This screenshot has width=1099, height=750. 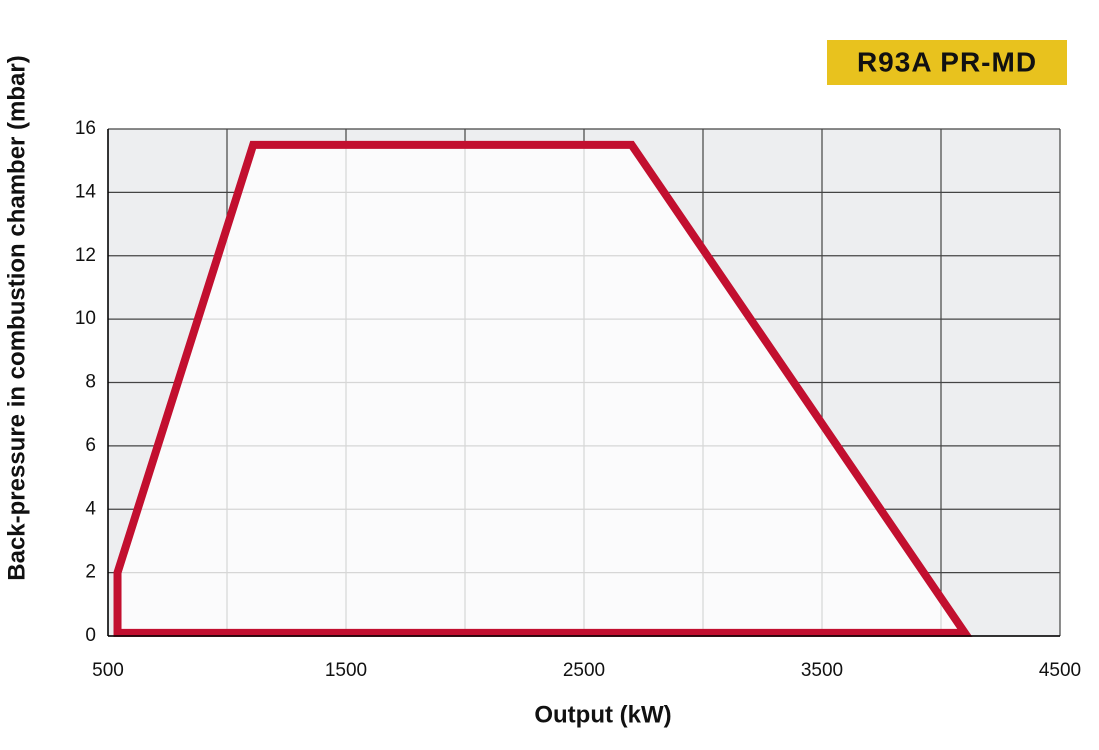 What do you see at coordinates (86, 191) in the screenshot?
I see `y-tick-label: 14` at bounding box center [86, 191].